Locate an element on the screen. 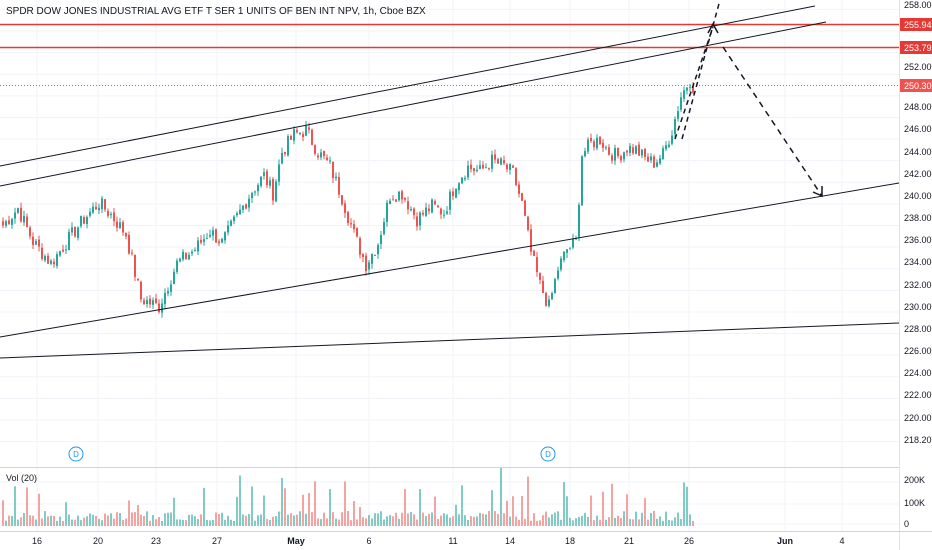  price-label: 232.00 is located at coordinates (918, 285).